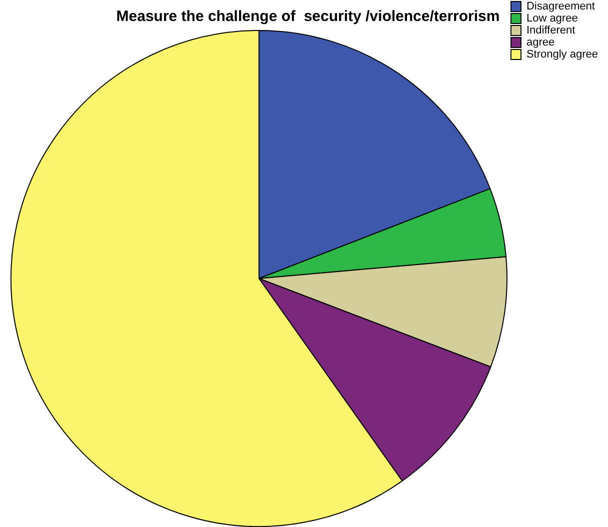 The width and height of the screenshot is (608, 527). I want to click on legend-label: Low agree, so click(552, 18).